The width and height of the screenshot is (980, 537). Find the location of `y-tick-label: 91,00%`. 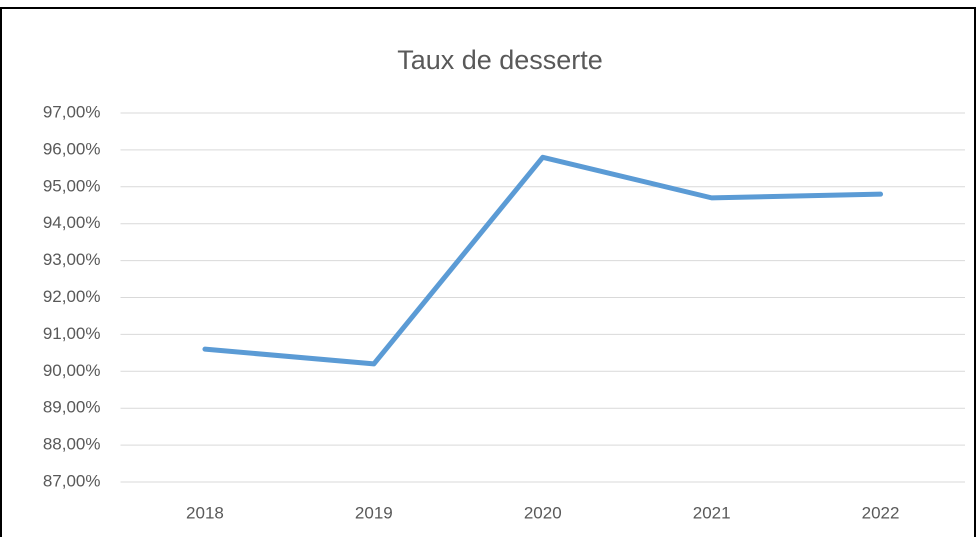

y-tick-label: 91,00% is located at coordinates (72, 333).